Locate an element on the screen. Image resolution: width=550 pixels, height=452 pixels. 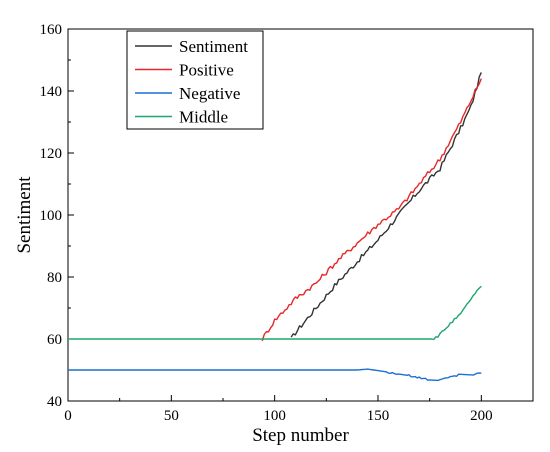
y-tick-label: 60 is located at coordinates (54, 340).